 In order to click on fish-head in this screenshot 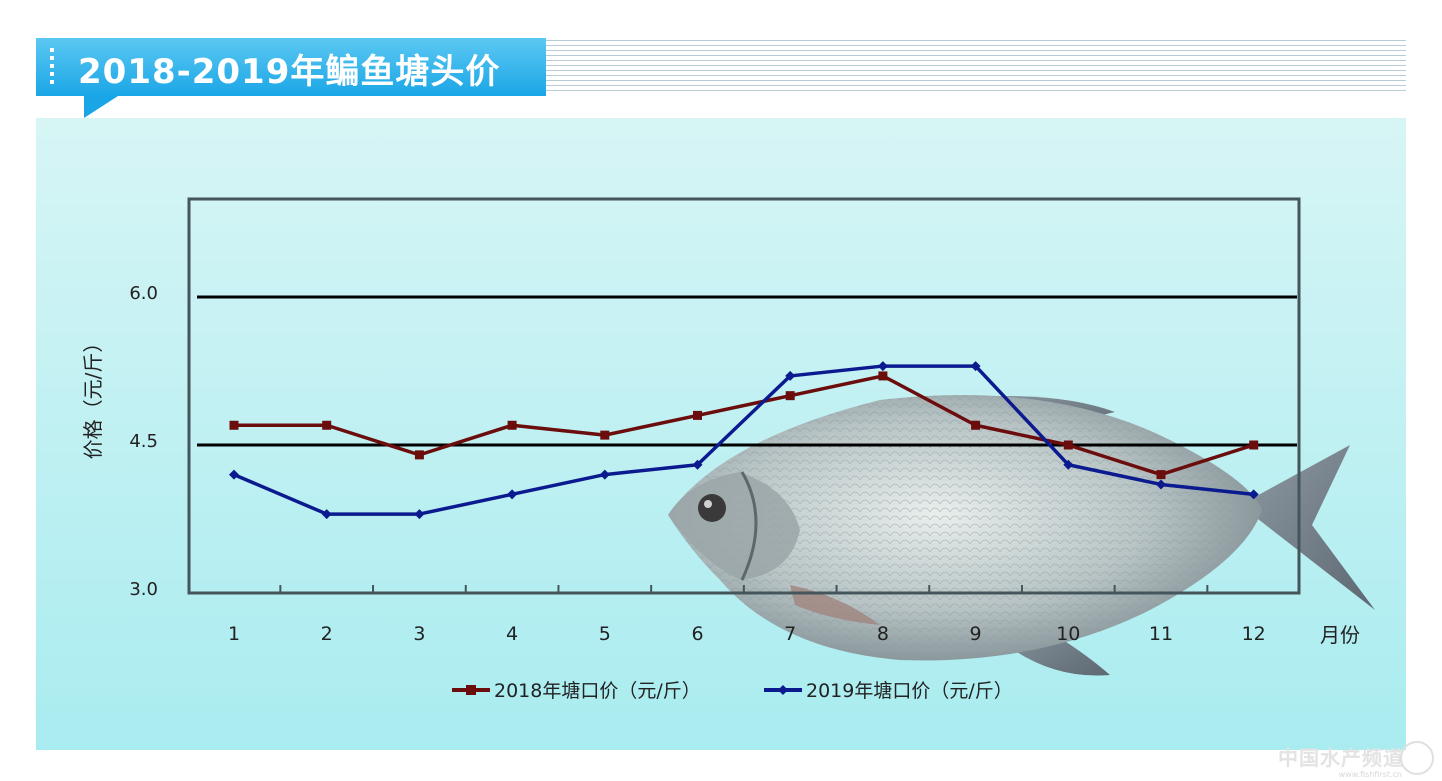, I will do `click(734, 526)`.